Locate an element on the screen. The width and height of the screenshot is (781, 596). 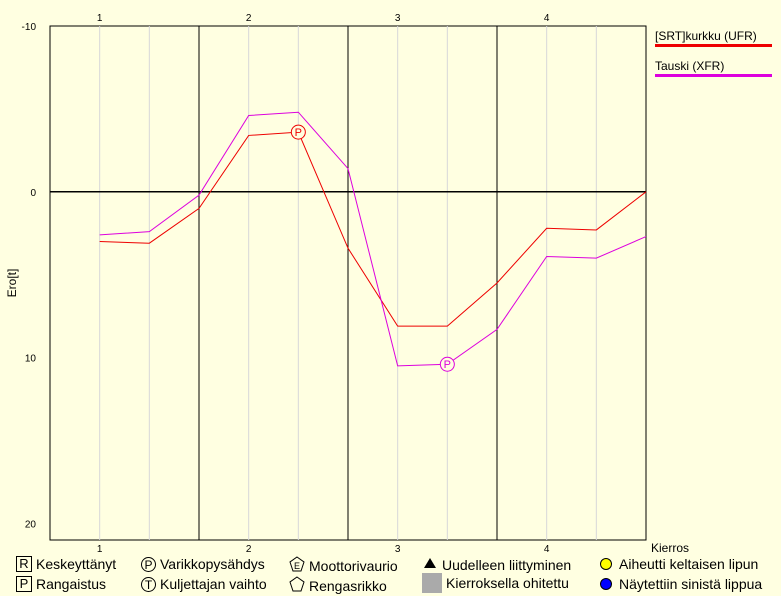
lap-label-bottom: 1 is located at coordinates (100, 549).